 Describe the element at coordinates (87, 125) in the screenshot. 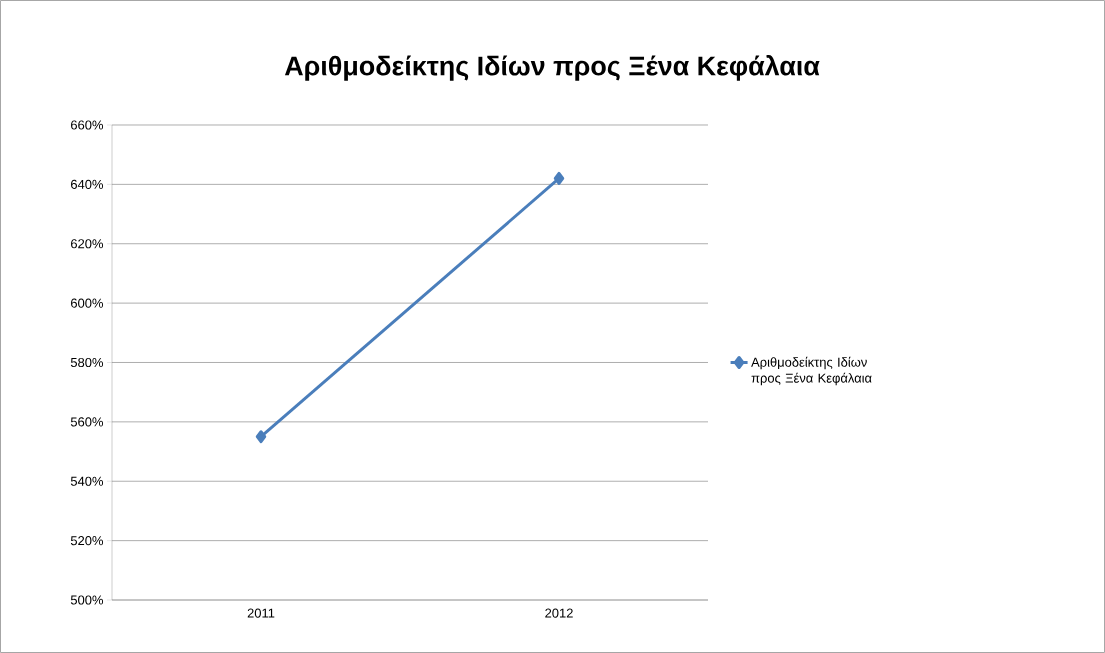

I see `y-tick-label: 660%` at that location.